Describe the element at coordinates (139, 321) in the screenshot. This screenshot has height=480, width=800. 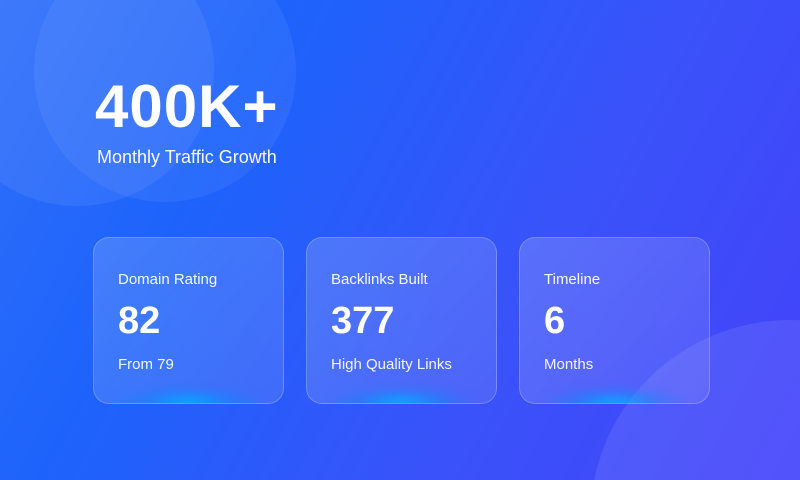
I see `stat-value: 82` at that location.